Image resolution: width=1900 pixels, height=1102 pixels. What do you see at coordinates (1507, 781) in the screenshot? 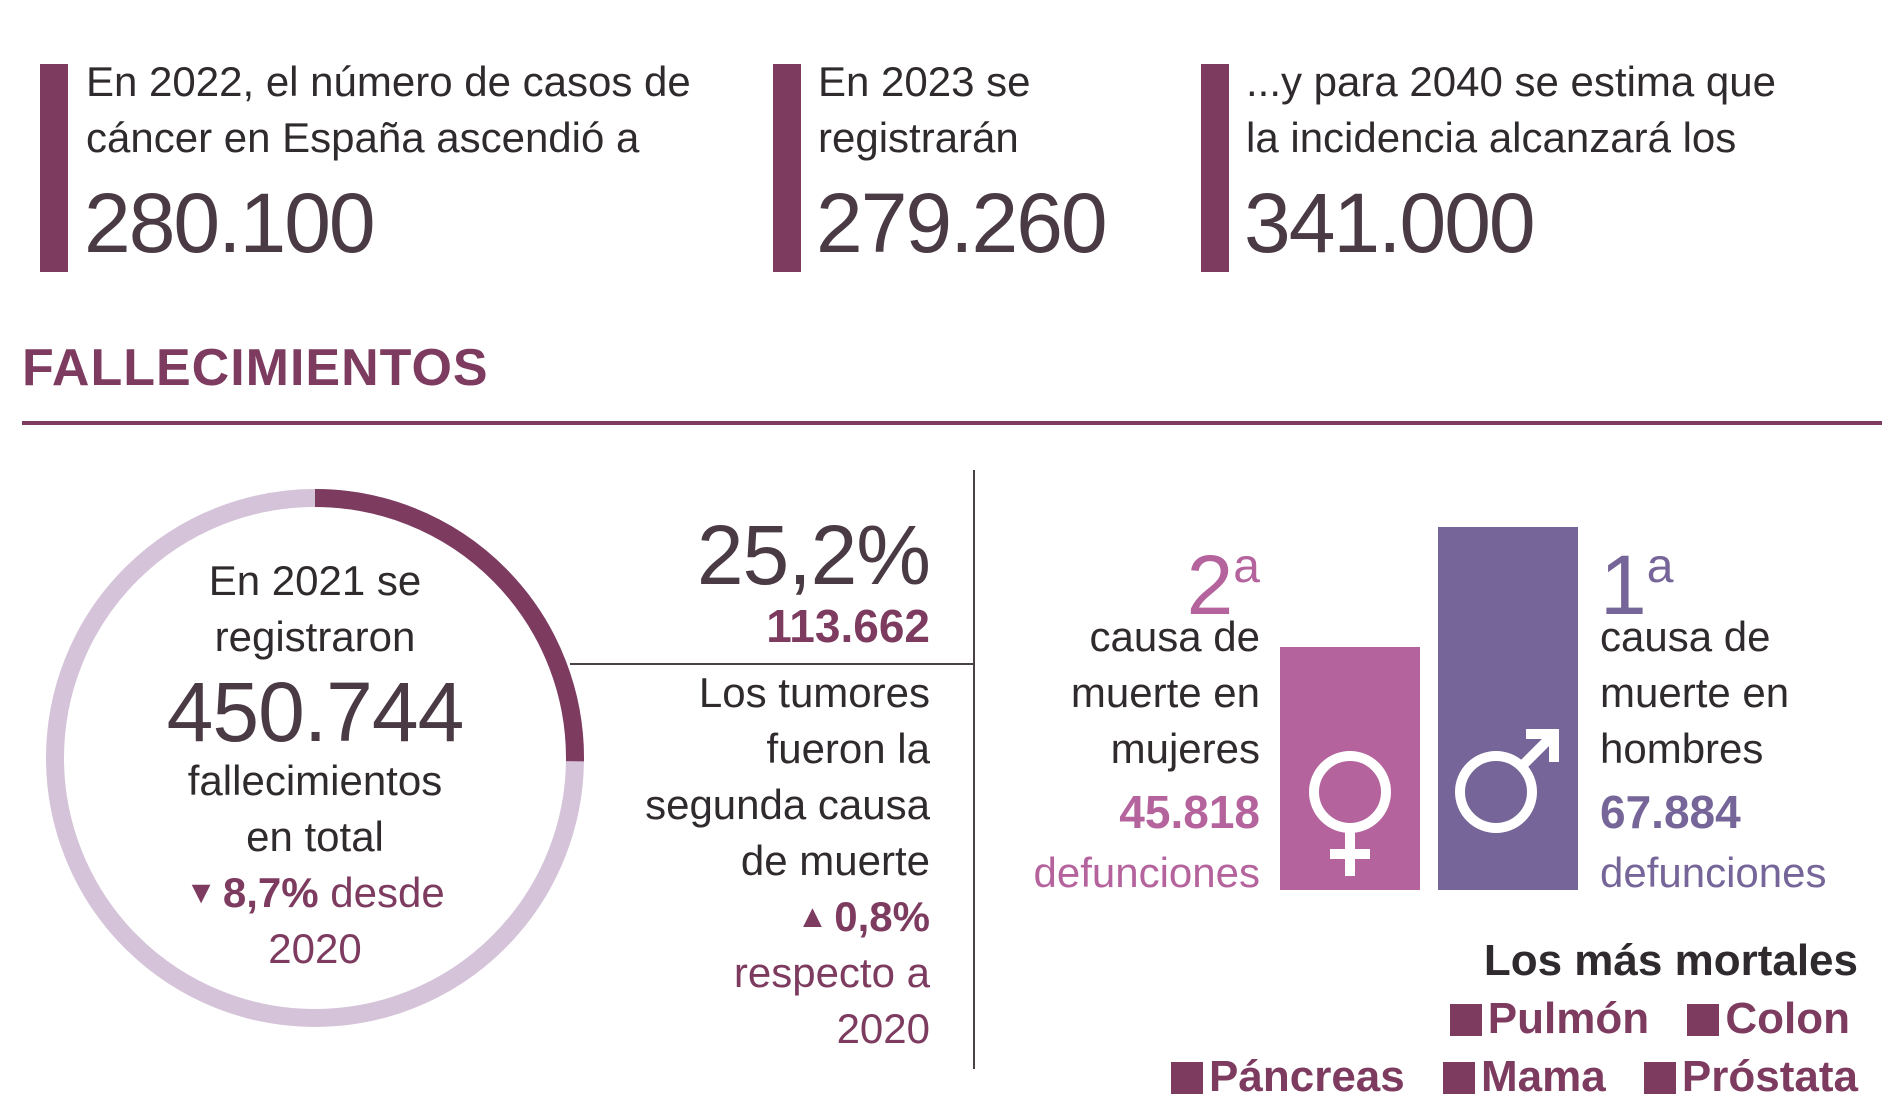
I see `male-symbol-icon` at bounding box center [1507, 781].